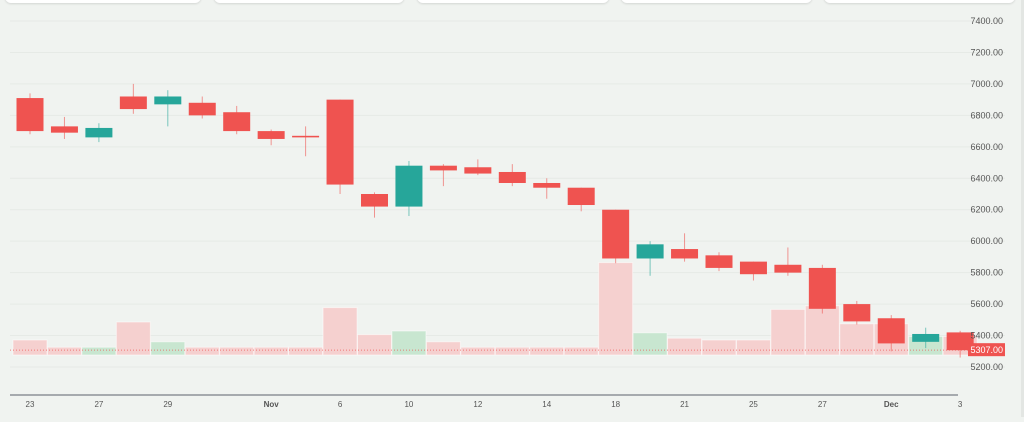 Image resolution: width=1024 pixels, height=422 pixels. Describe the element at coordinates (986, 84) in the screenshot. I see `price-tick-label: 7000.00` at that location.